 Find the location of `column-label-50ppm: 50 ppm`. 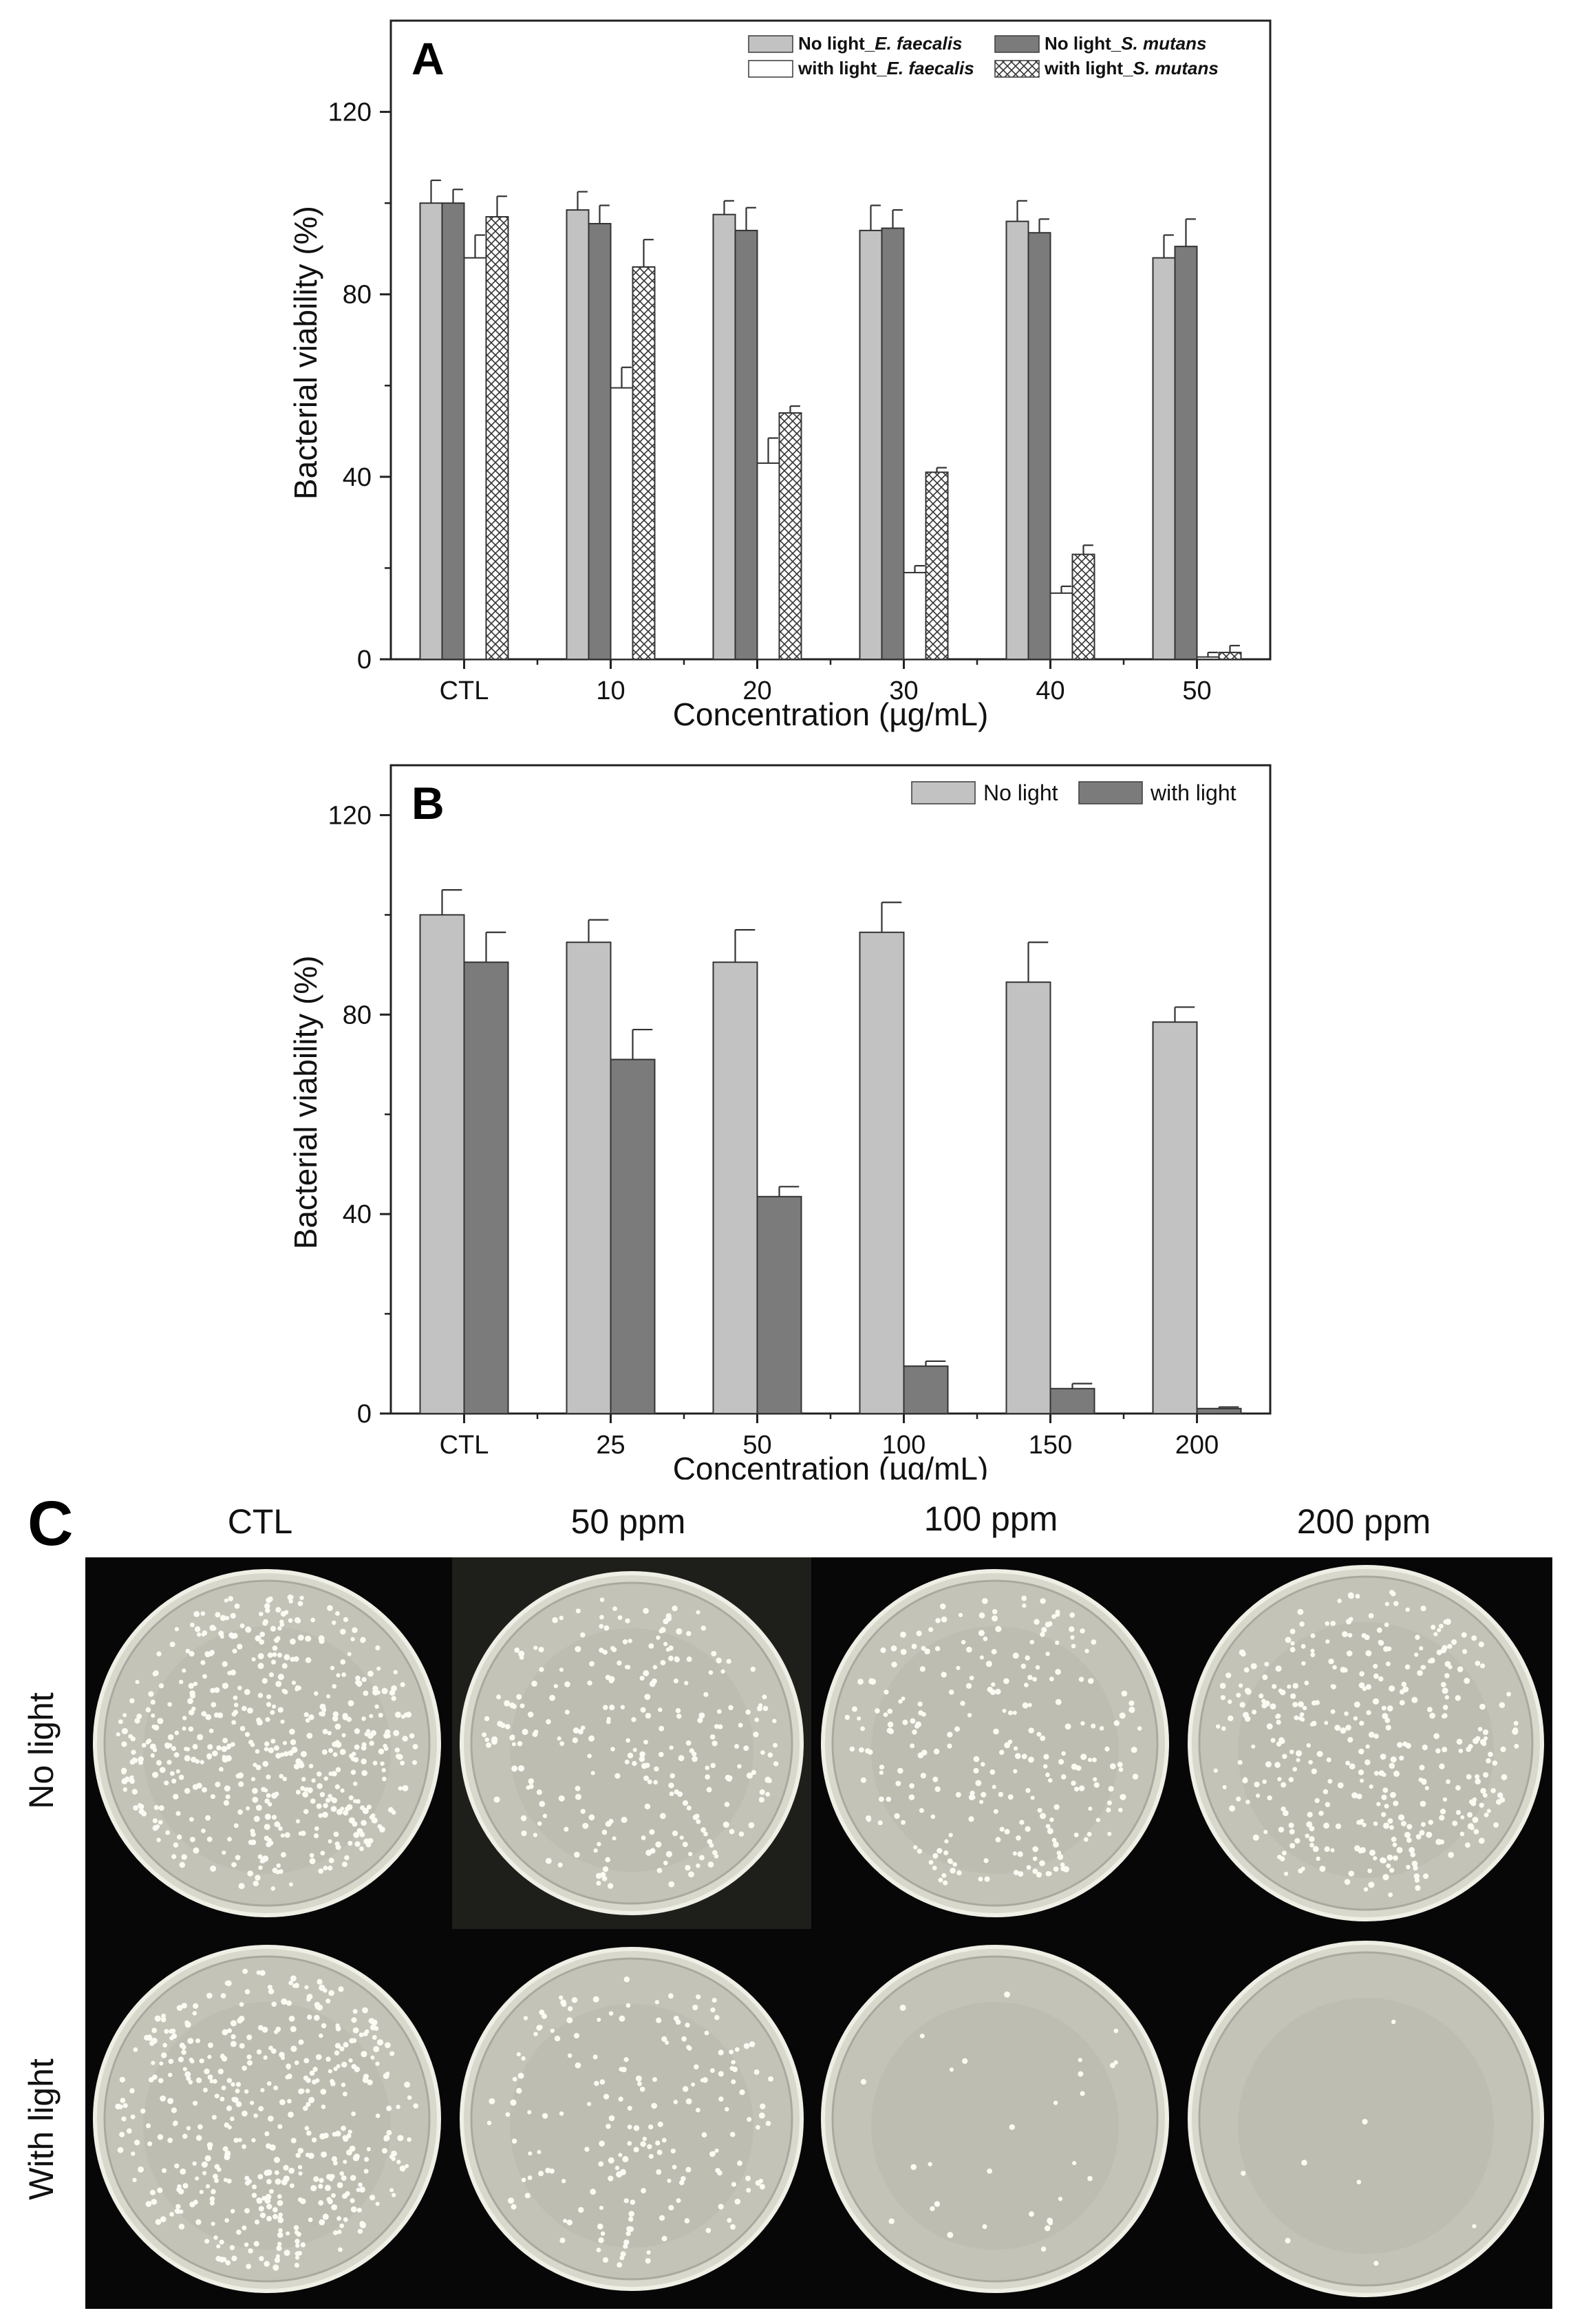

column-label-50ppm: 50 ppm is located at coordinates (628, 1521).